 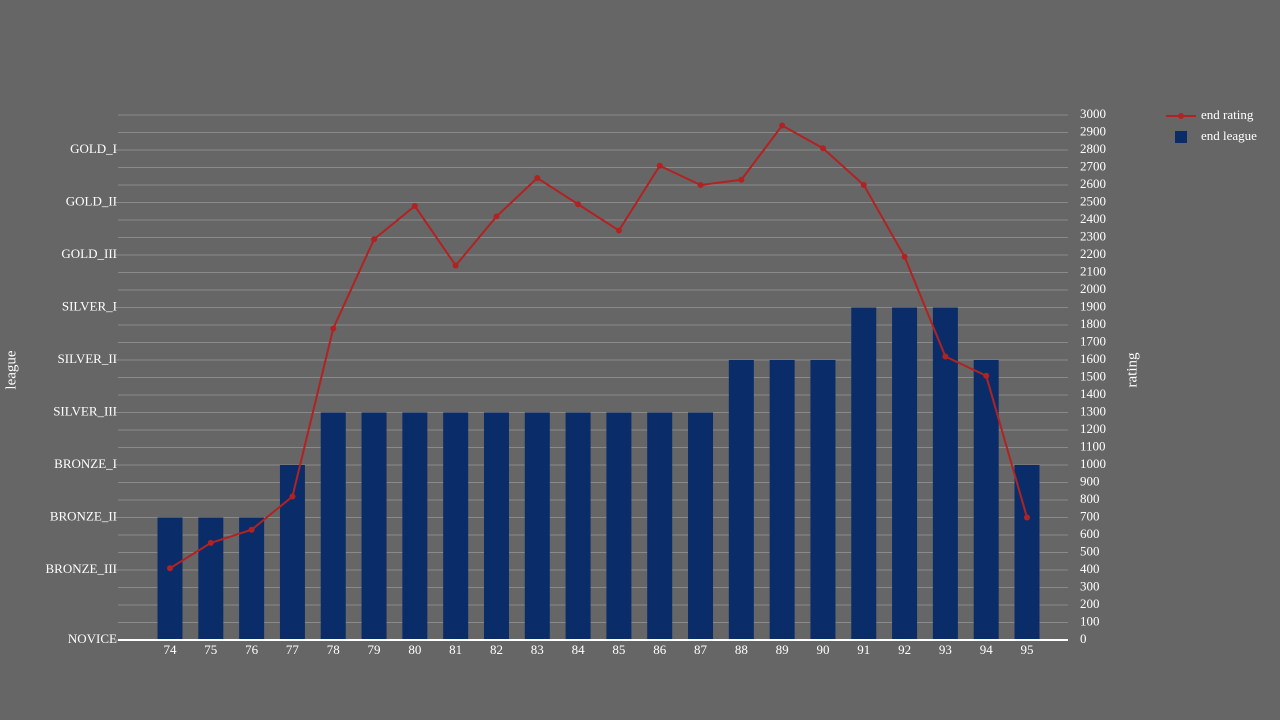 I want to click on y2-tick-label: 2900, so click(x=1093, y=130).